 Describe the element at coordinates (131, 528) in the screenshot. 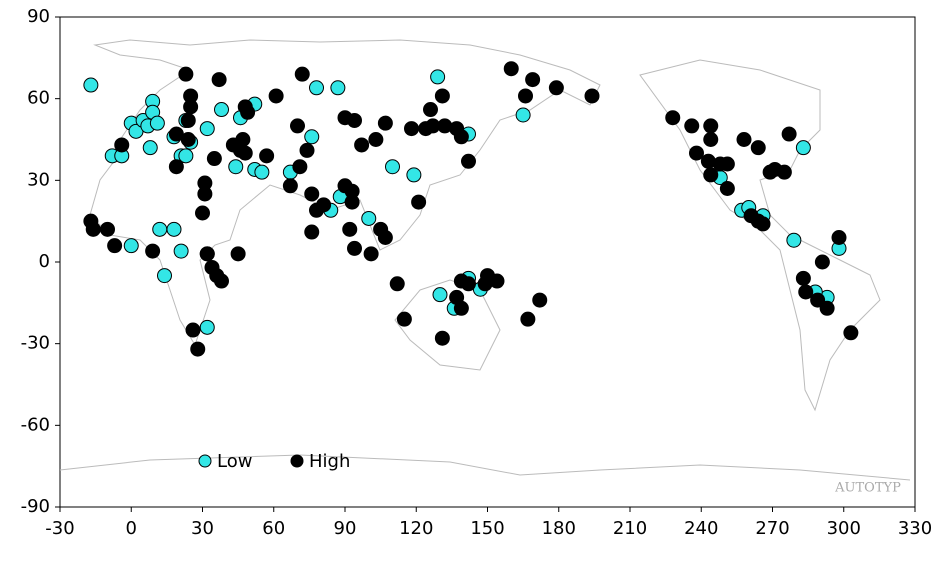

I see `x-tick-label: 0` at that location.